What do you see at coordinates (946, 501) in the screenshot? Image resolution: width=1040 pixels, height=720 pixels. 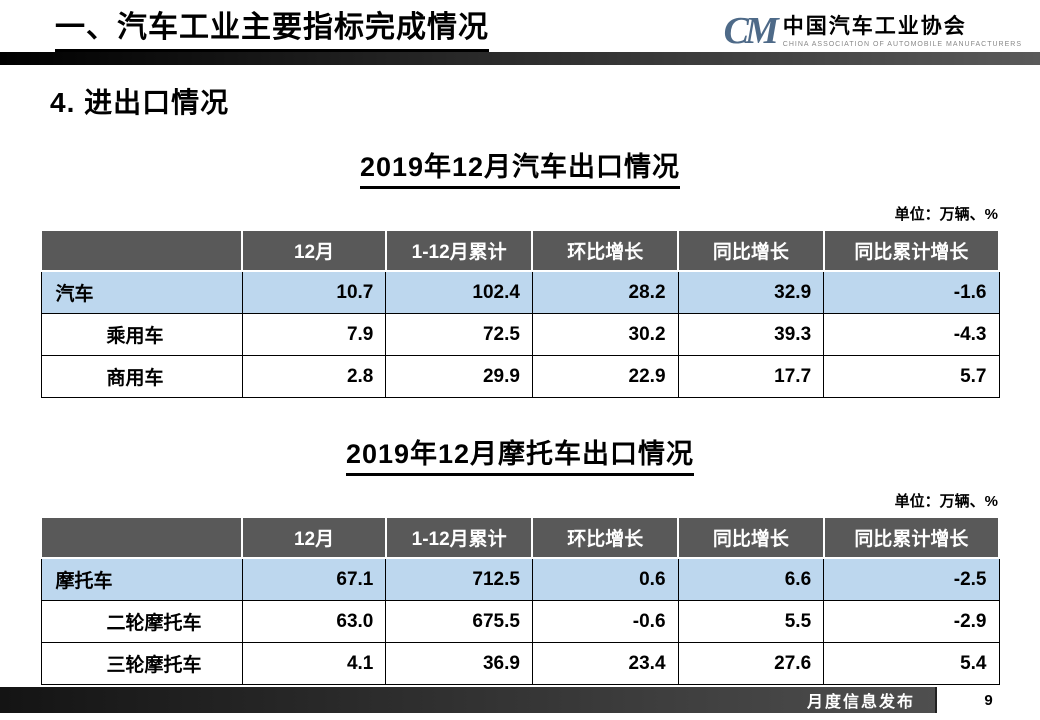 I see `motorcycle-export-unit: 单位：万辆、%` at bounding box center [946, 501].